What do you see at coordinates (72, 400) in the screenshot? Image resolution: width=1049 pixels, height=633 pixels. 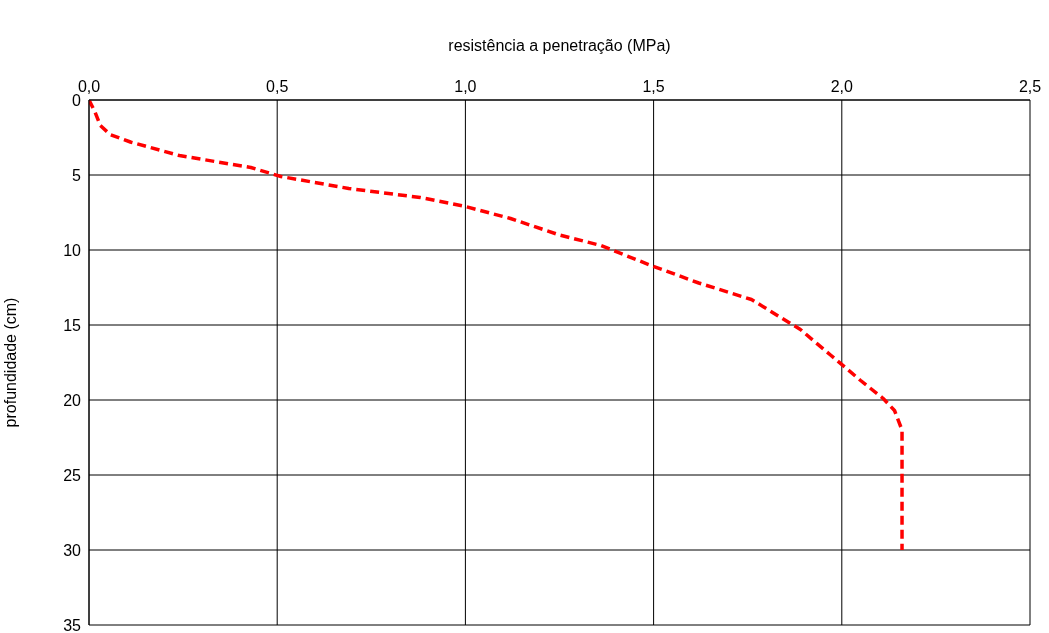 I see `y-tick-label: 20` at bounding box center [72, 400].